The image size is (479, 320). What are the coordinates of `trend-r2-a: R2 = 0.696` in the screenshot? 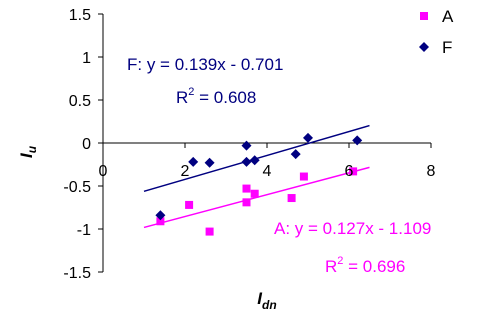 It's located at (365, 265).